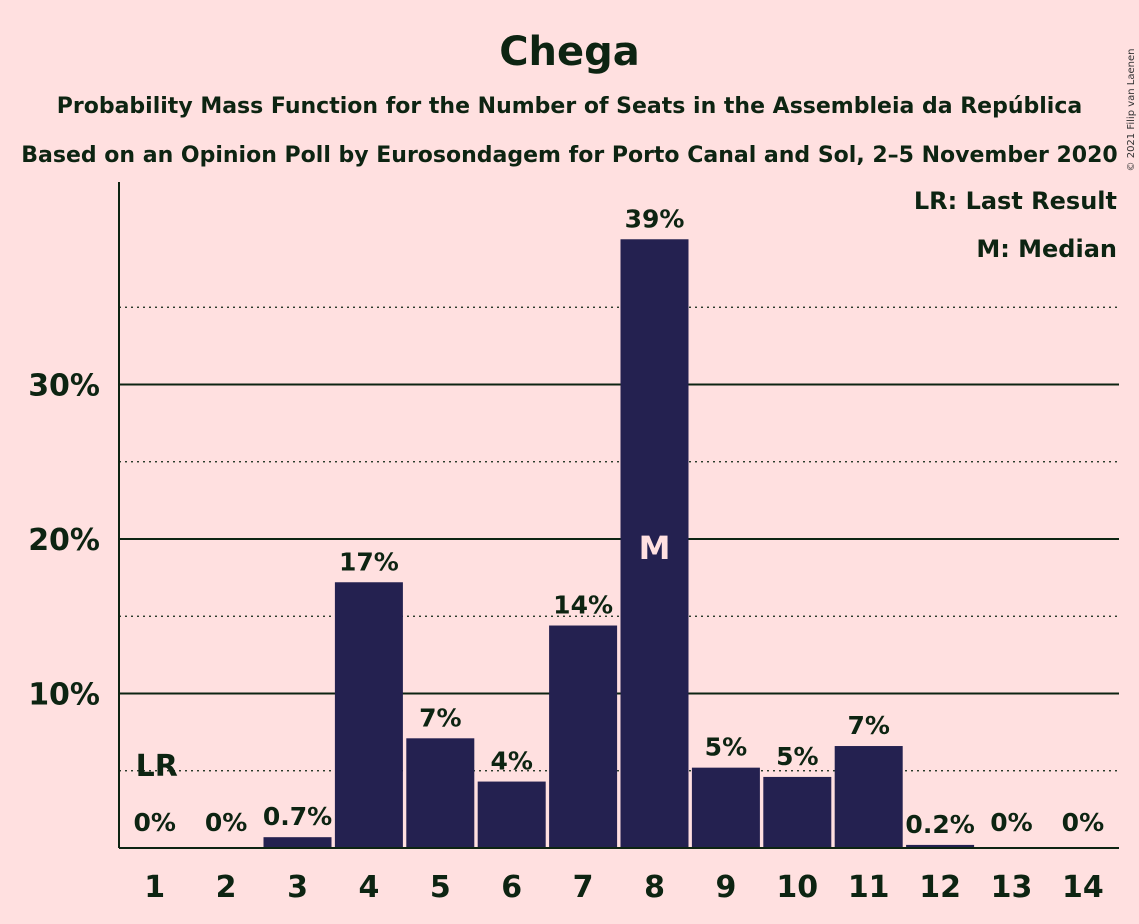 The image size is (1139, 924). Describe the element at coordinates (940, 887) in the screenshot. I see `x-tick-label: 12` at that location.